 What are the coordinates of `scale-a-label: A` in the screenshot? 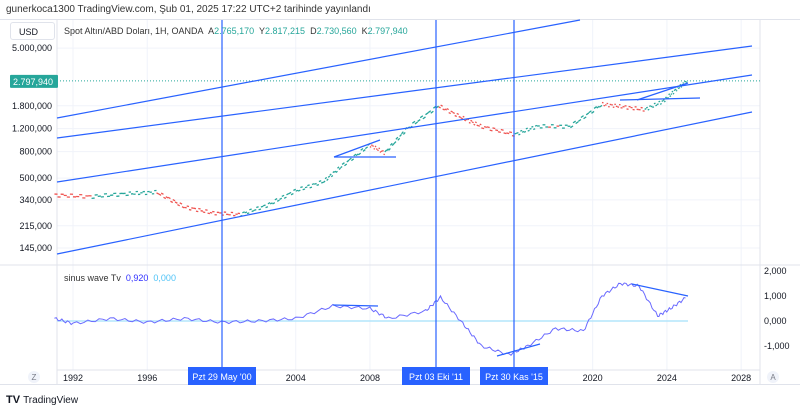 It's located at (773, 377).